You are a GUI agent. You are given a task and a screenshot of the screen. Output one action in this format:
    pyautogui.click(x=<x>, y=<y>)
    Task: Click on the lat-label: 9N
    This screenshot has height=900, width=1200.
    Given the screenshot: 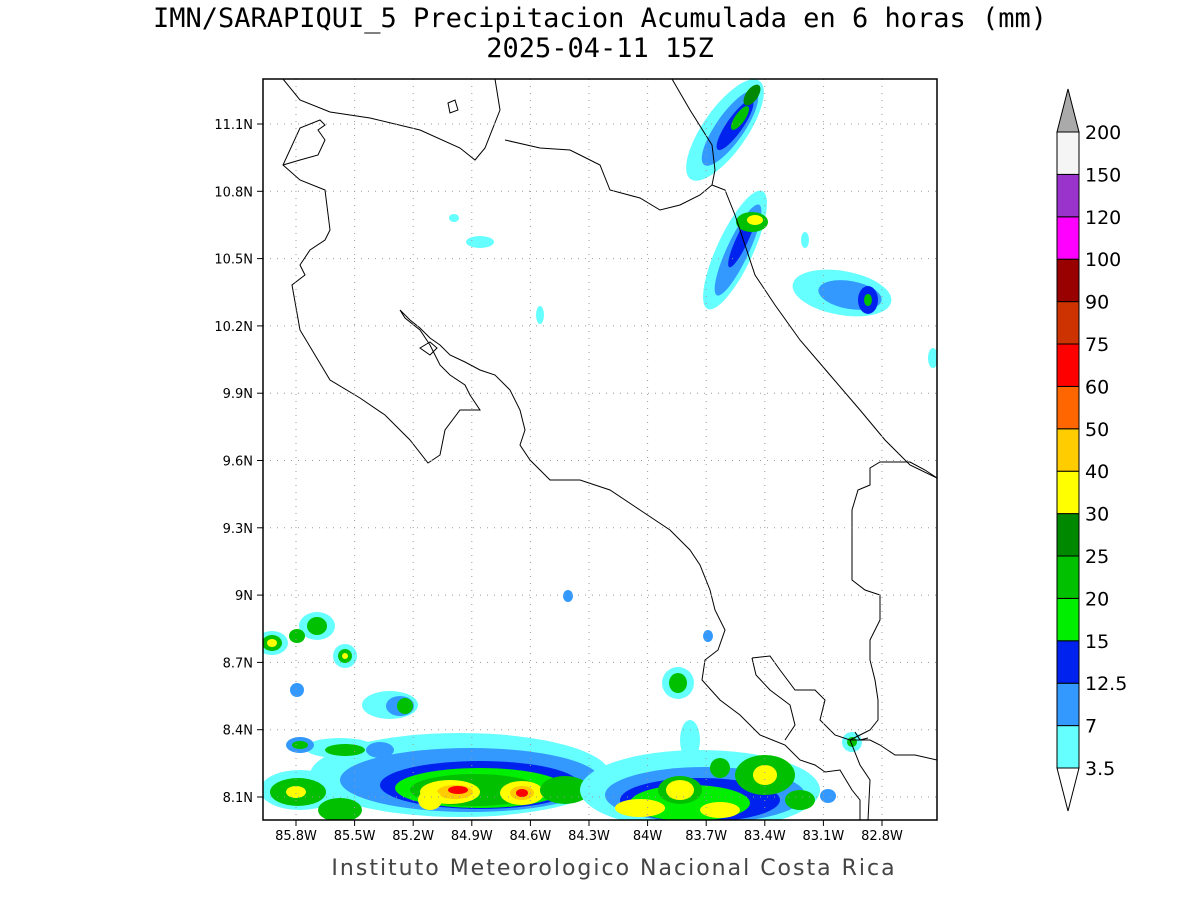 What is the action you would take?
    pyautogui.click(x=244, y=596)
    